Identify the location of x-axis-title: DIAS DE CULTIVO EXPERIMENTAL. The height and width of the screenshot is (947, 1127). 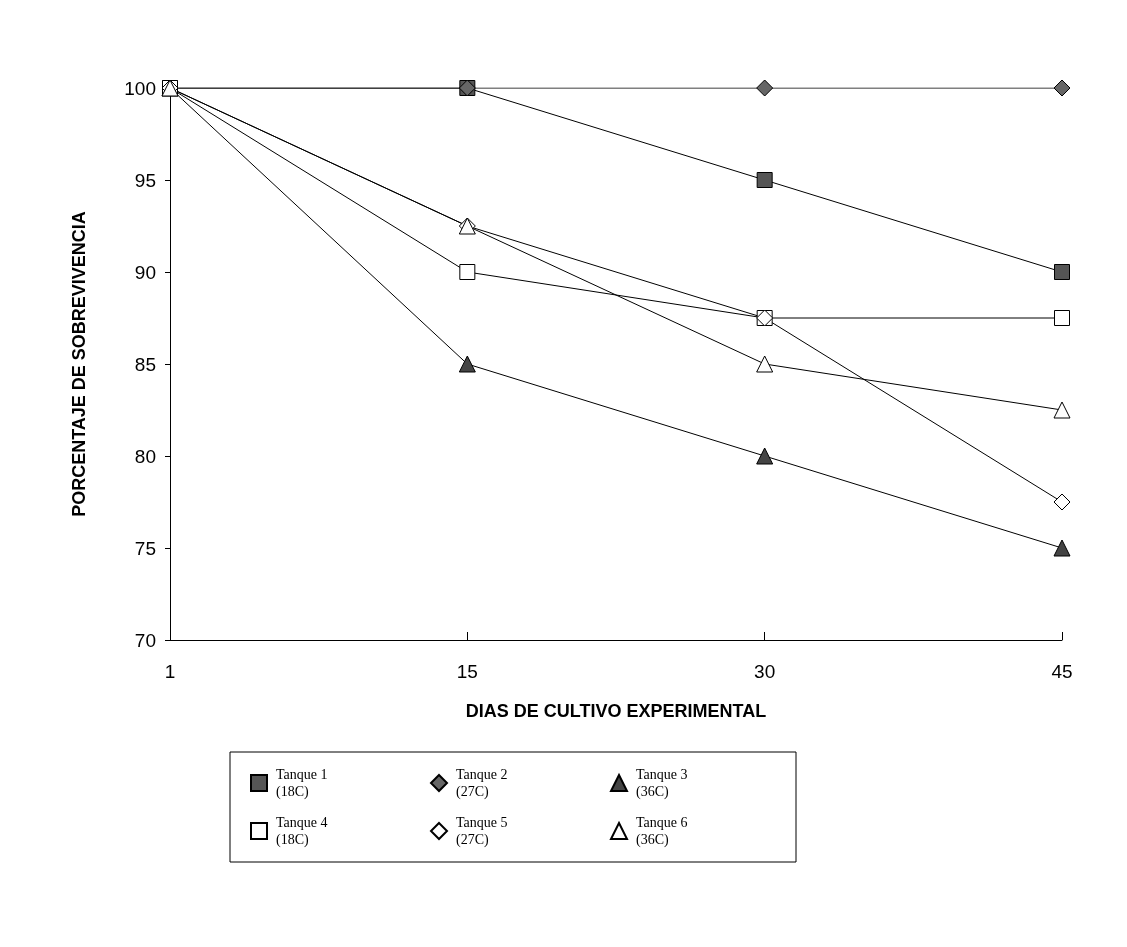
(616, 711).